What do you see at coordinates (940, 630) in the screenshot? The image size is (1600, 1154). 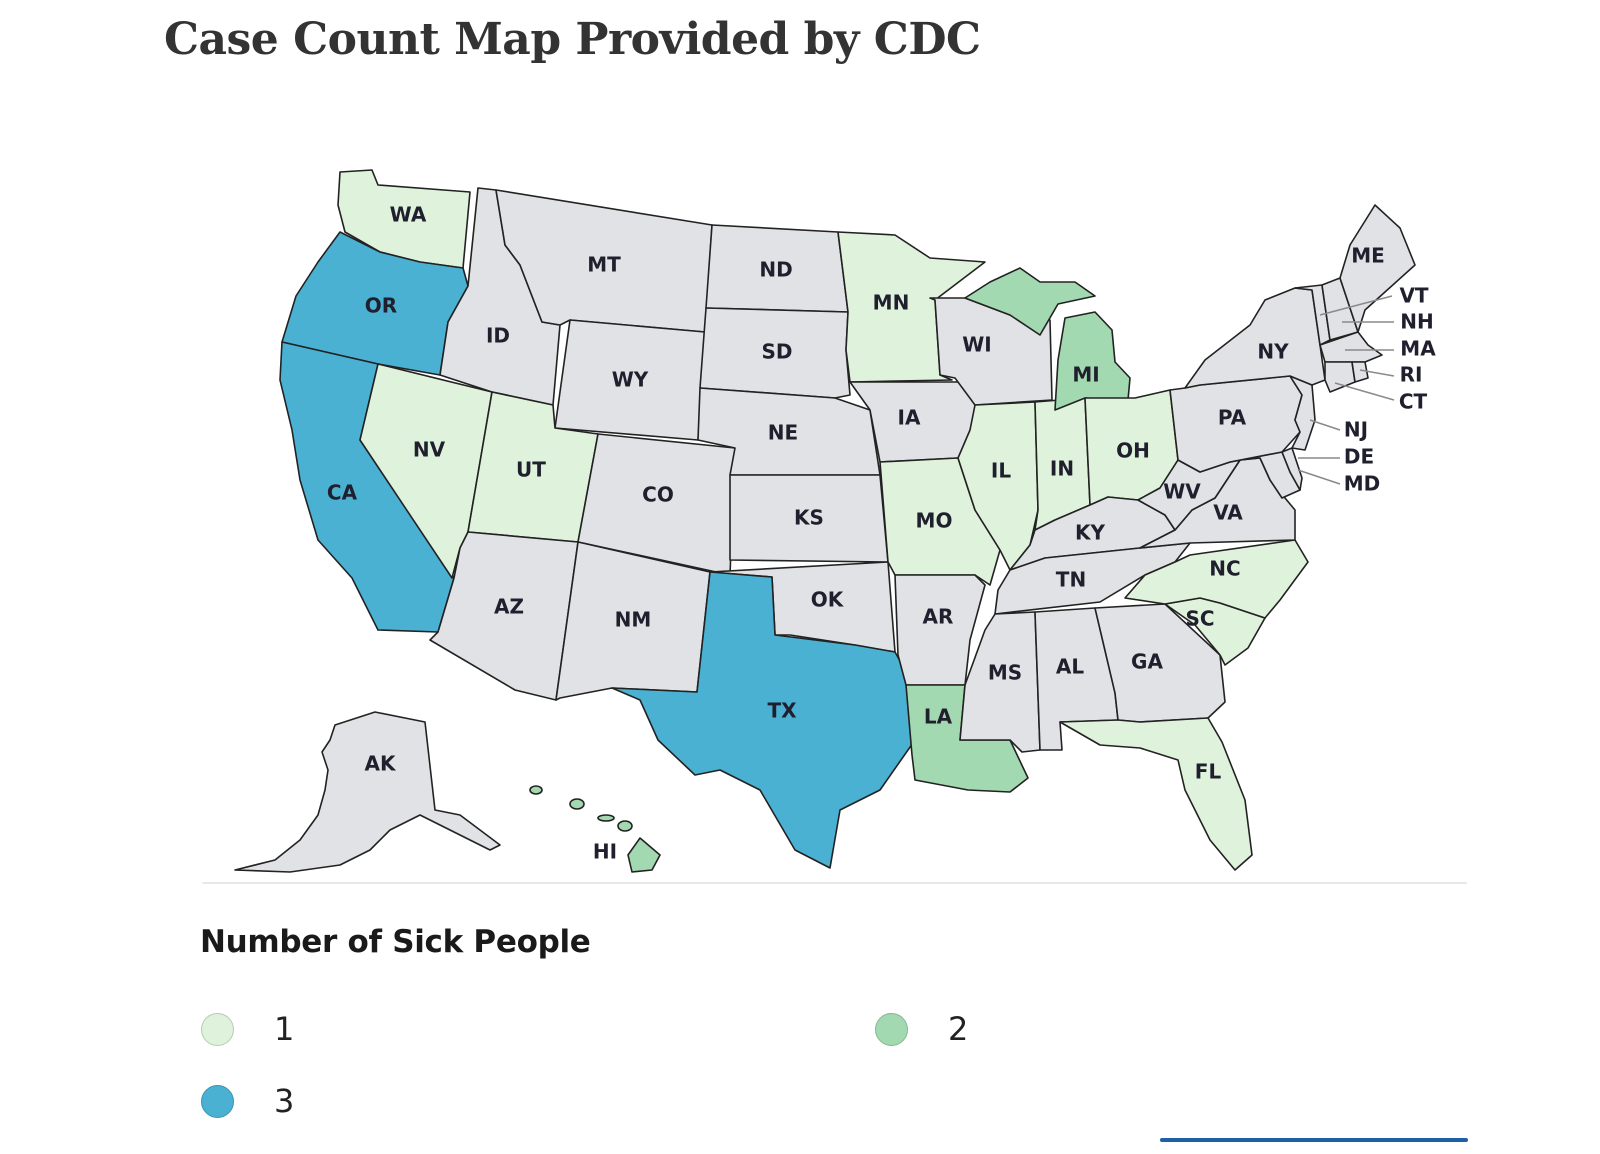 I see `state-AR` at bounding box center [940, 630].